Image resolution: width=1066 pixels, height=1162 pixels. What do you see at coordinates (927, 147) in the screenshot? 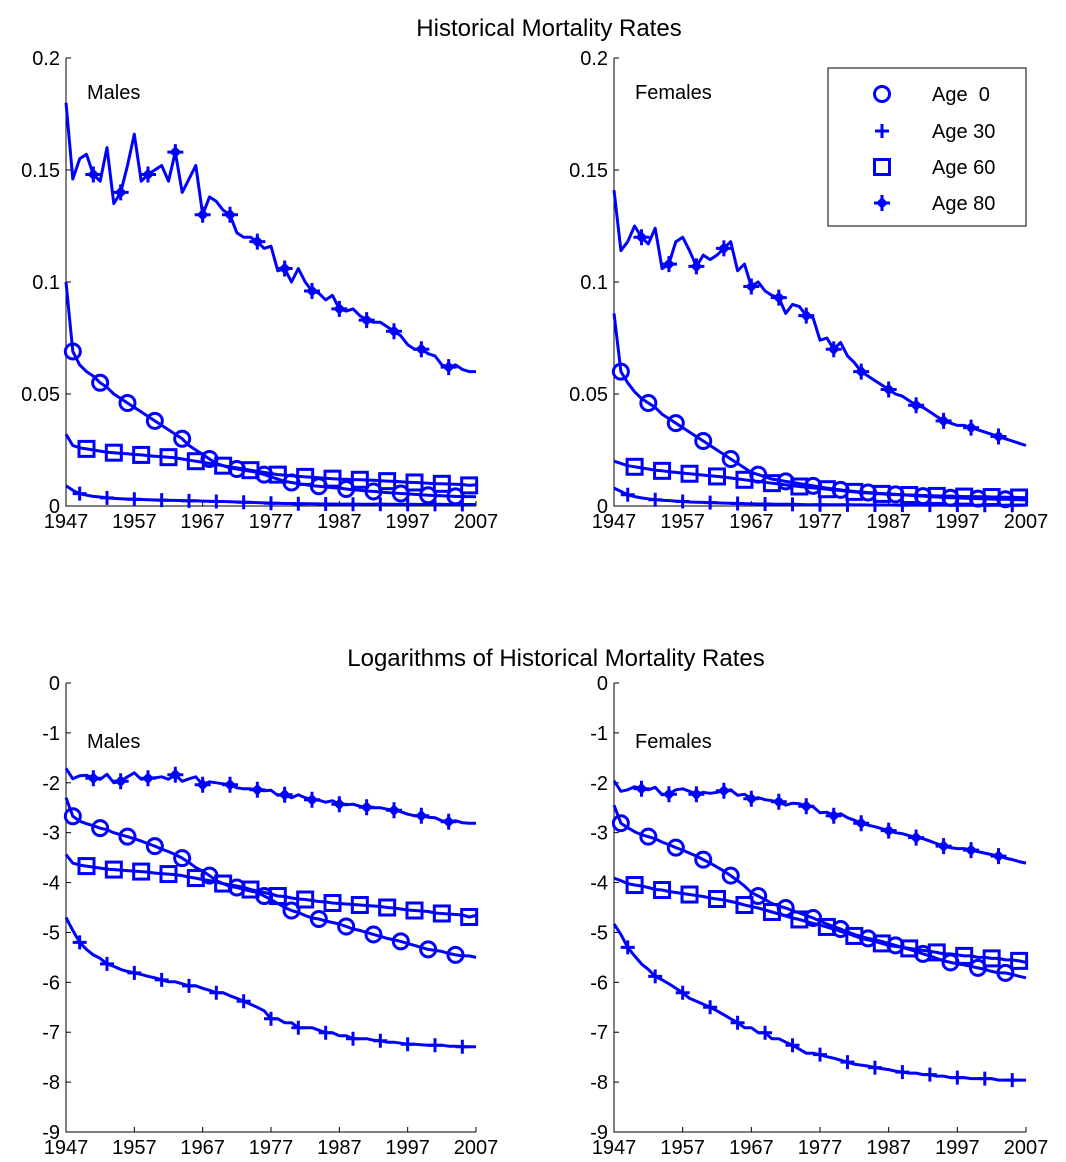
I see `legend: Age 0 Age 30 Age 60 Age 80` at bounding box center [927, 147].